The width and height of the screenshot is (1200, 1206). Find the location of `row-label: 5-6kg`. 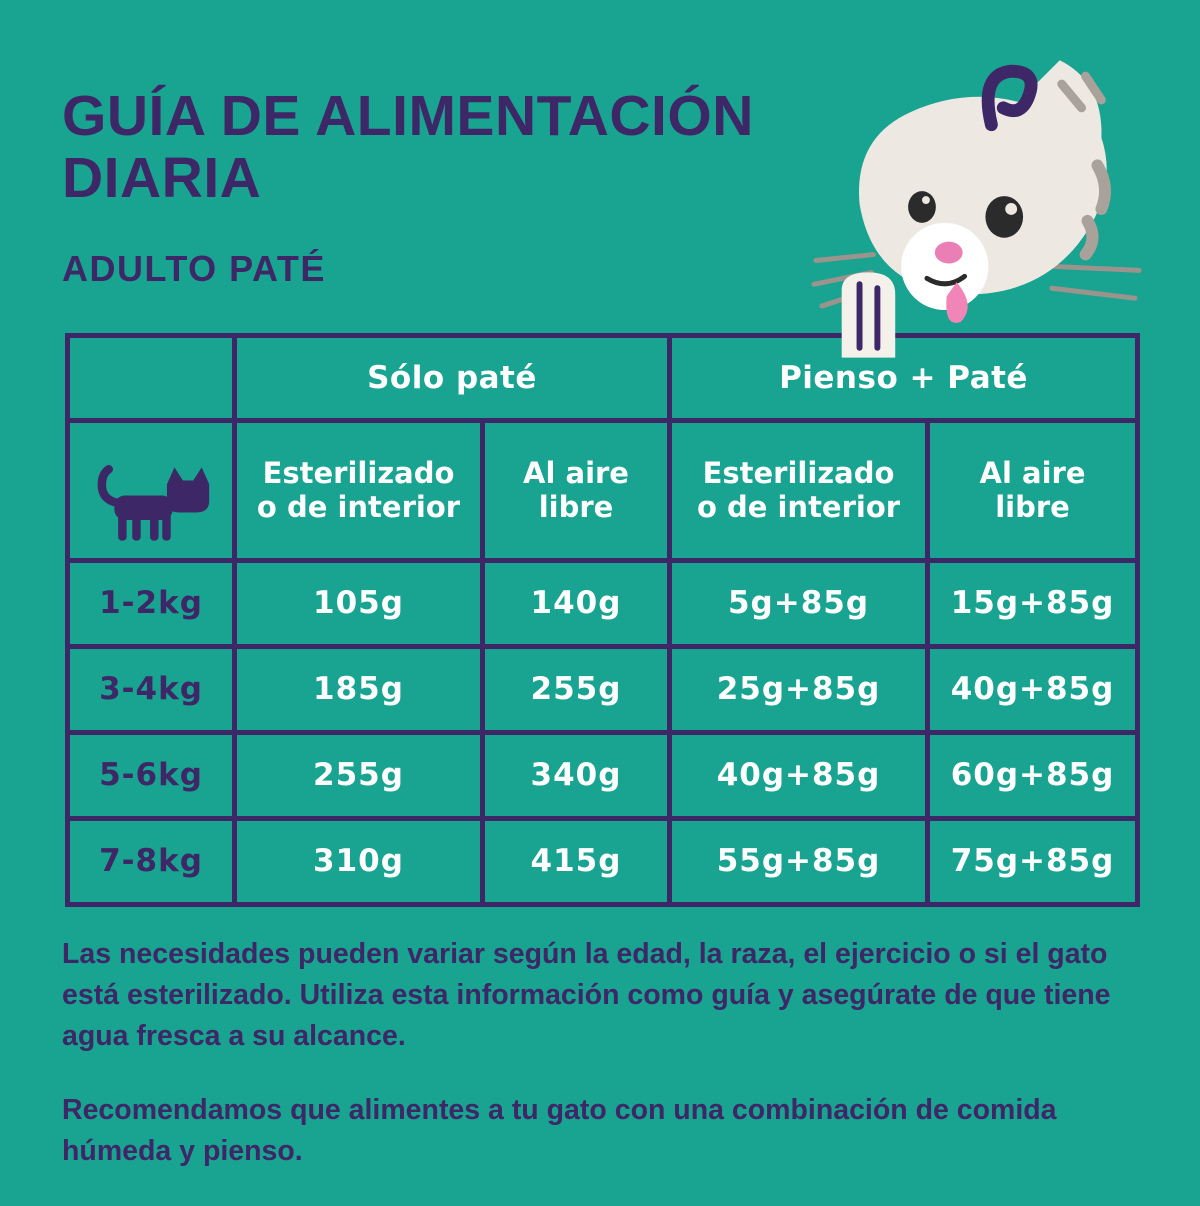

row-label: 5-6kg is located at coordinates (151, 775).